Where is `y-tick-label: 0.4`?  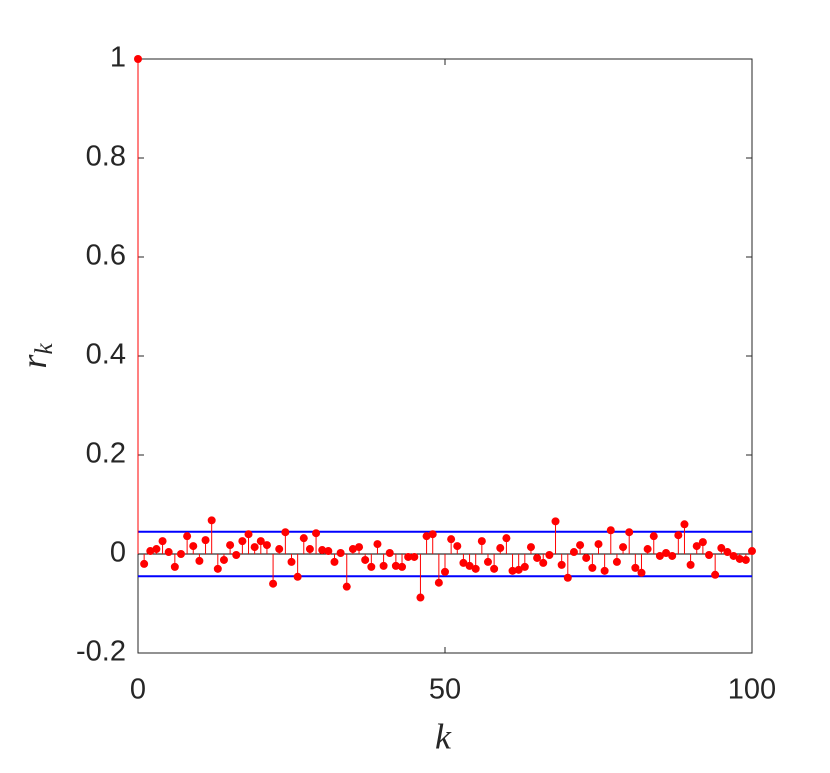 y-tick-label: 0.4 is located at coordinates (106, 355).